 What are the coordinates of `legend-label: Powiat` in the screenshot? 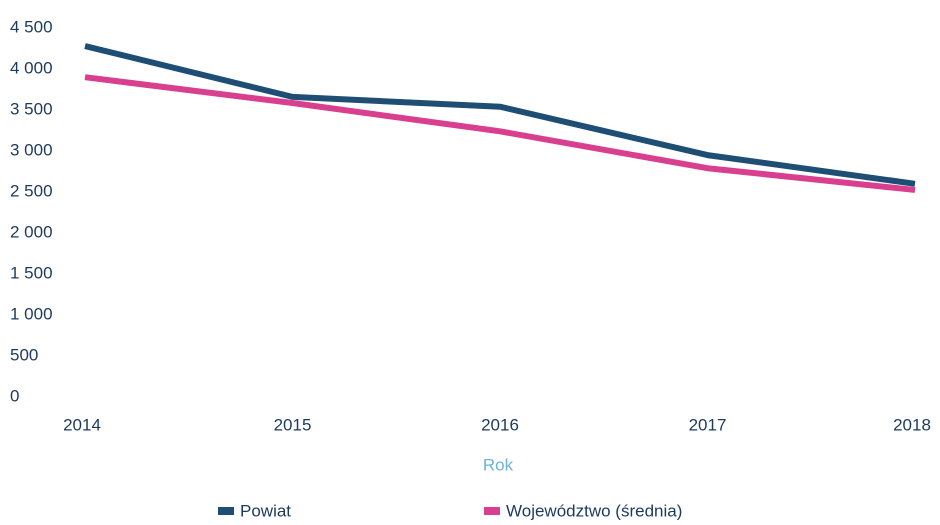 It's located at (265, 510).